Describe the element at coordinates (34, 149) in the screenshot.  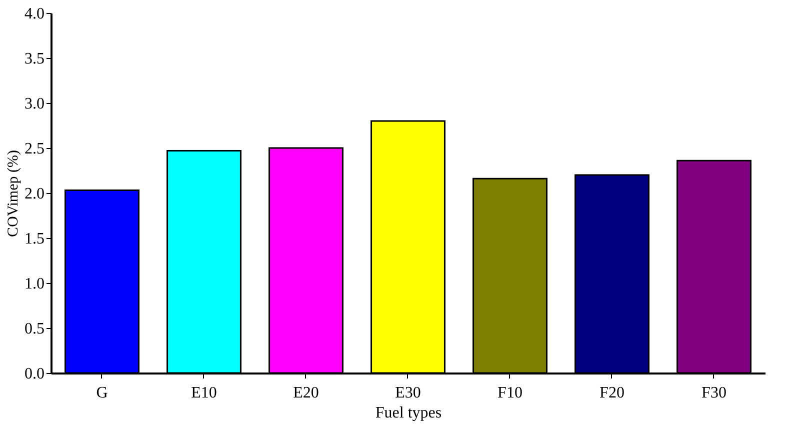
I see `y-tick-label: 2.5` at that location.